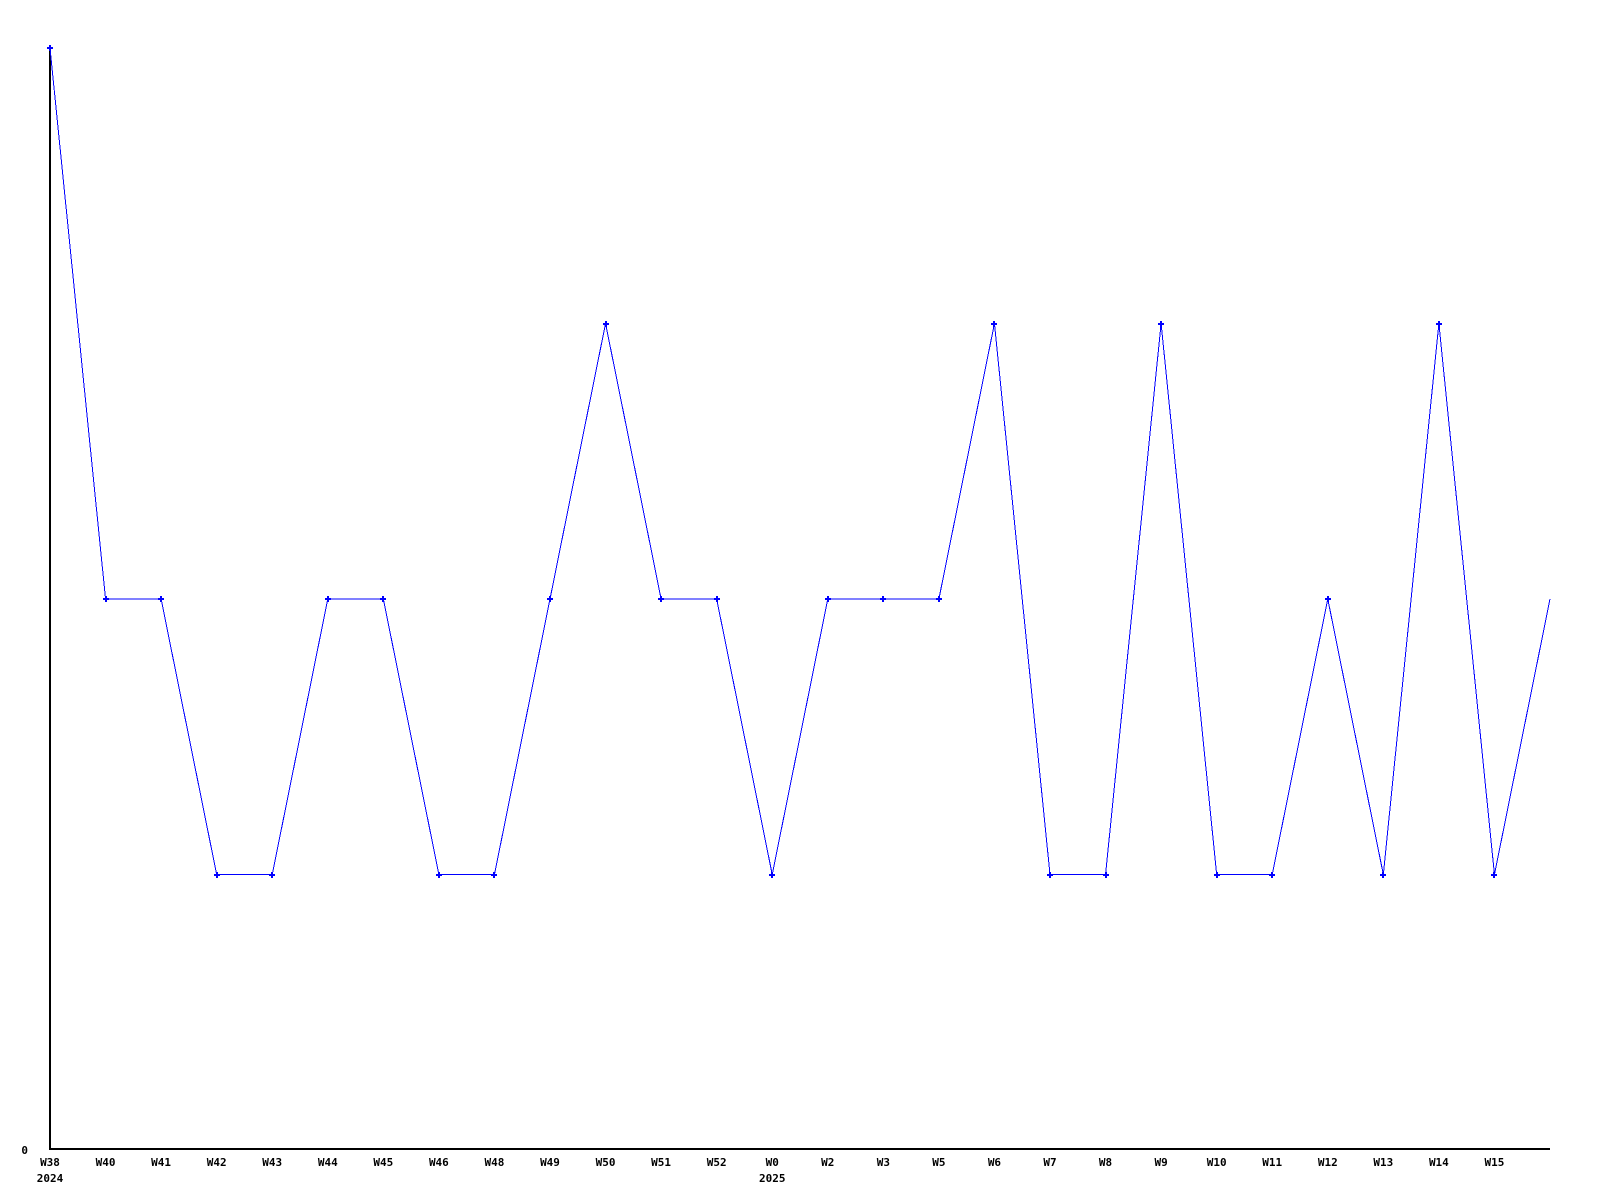 The width and height of the screenshot is (1600, 1200). Describe the element at coordinates (883, 1162) in the screenshot. I see `x-tick-label: W3` at that location.